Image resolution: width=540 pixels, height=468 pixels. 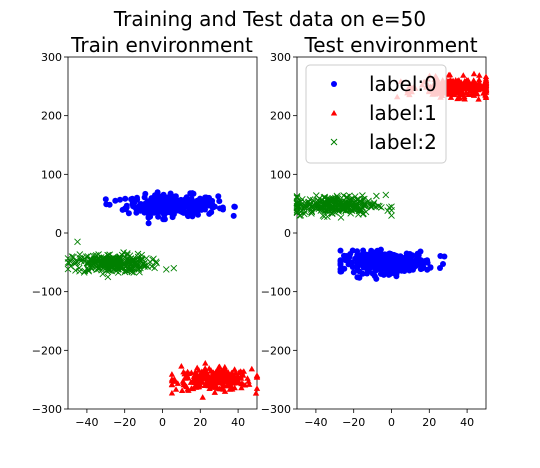 I want to click on legend-label: label:2, so click(x=403, y=142).